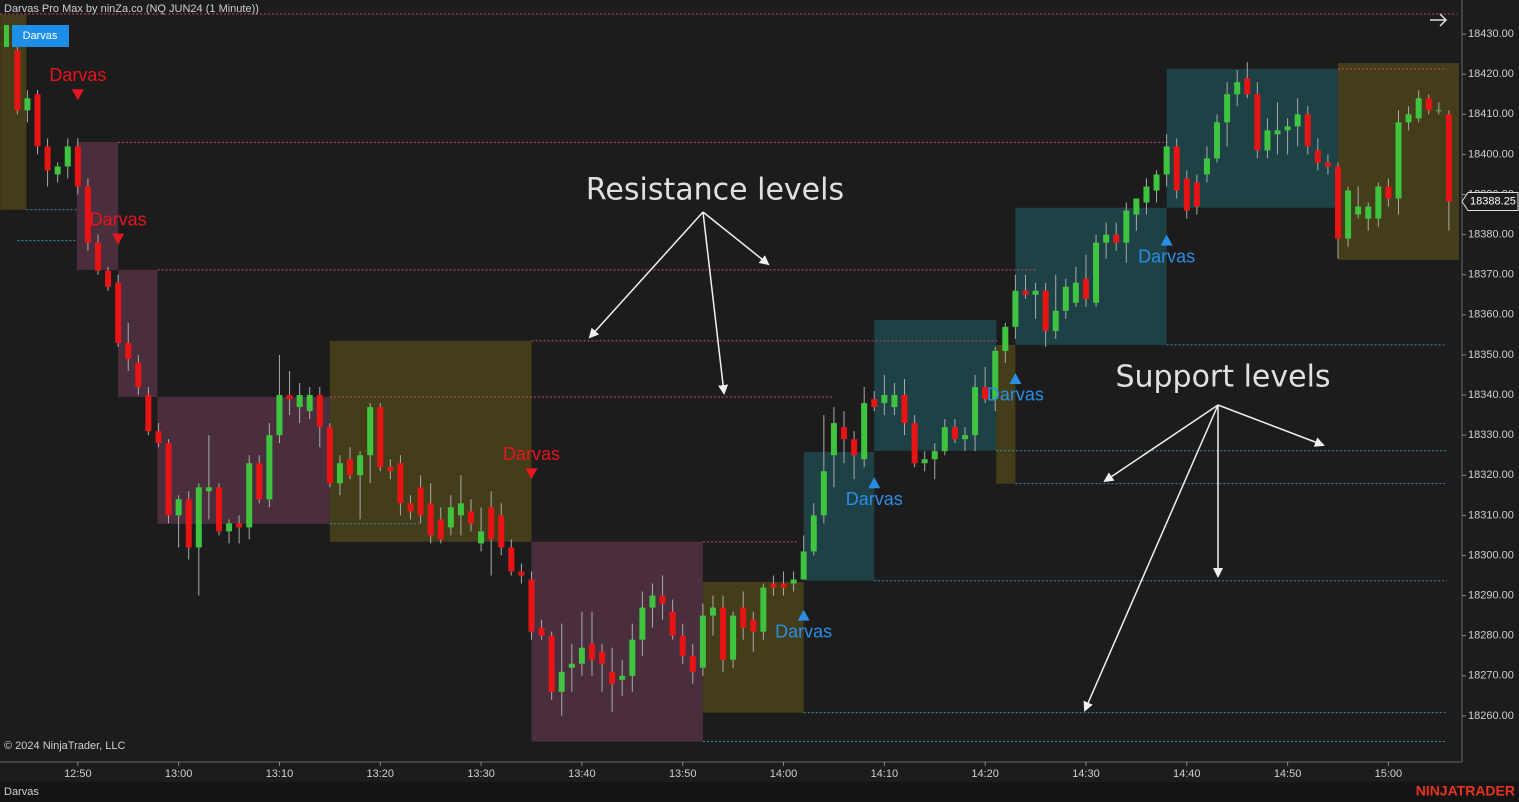 This screenshot has width=1519, height=802. I want to click on x-tick-label: 14:50, so click(1288, 774).